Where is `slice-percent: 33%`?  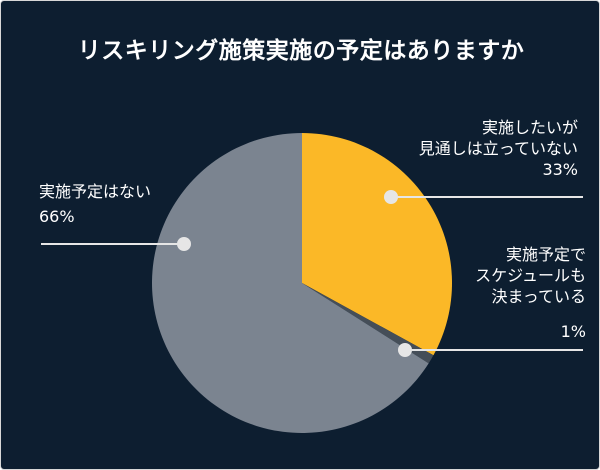
slice-percent: 33% is located at coordinates (560, 169).